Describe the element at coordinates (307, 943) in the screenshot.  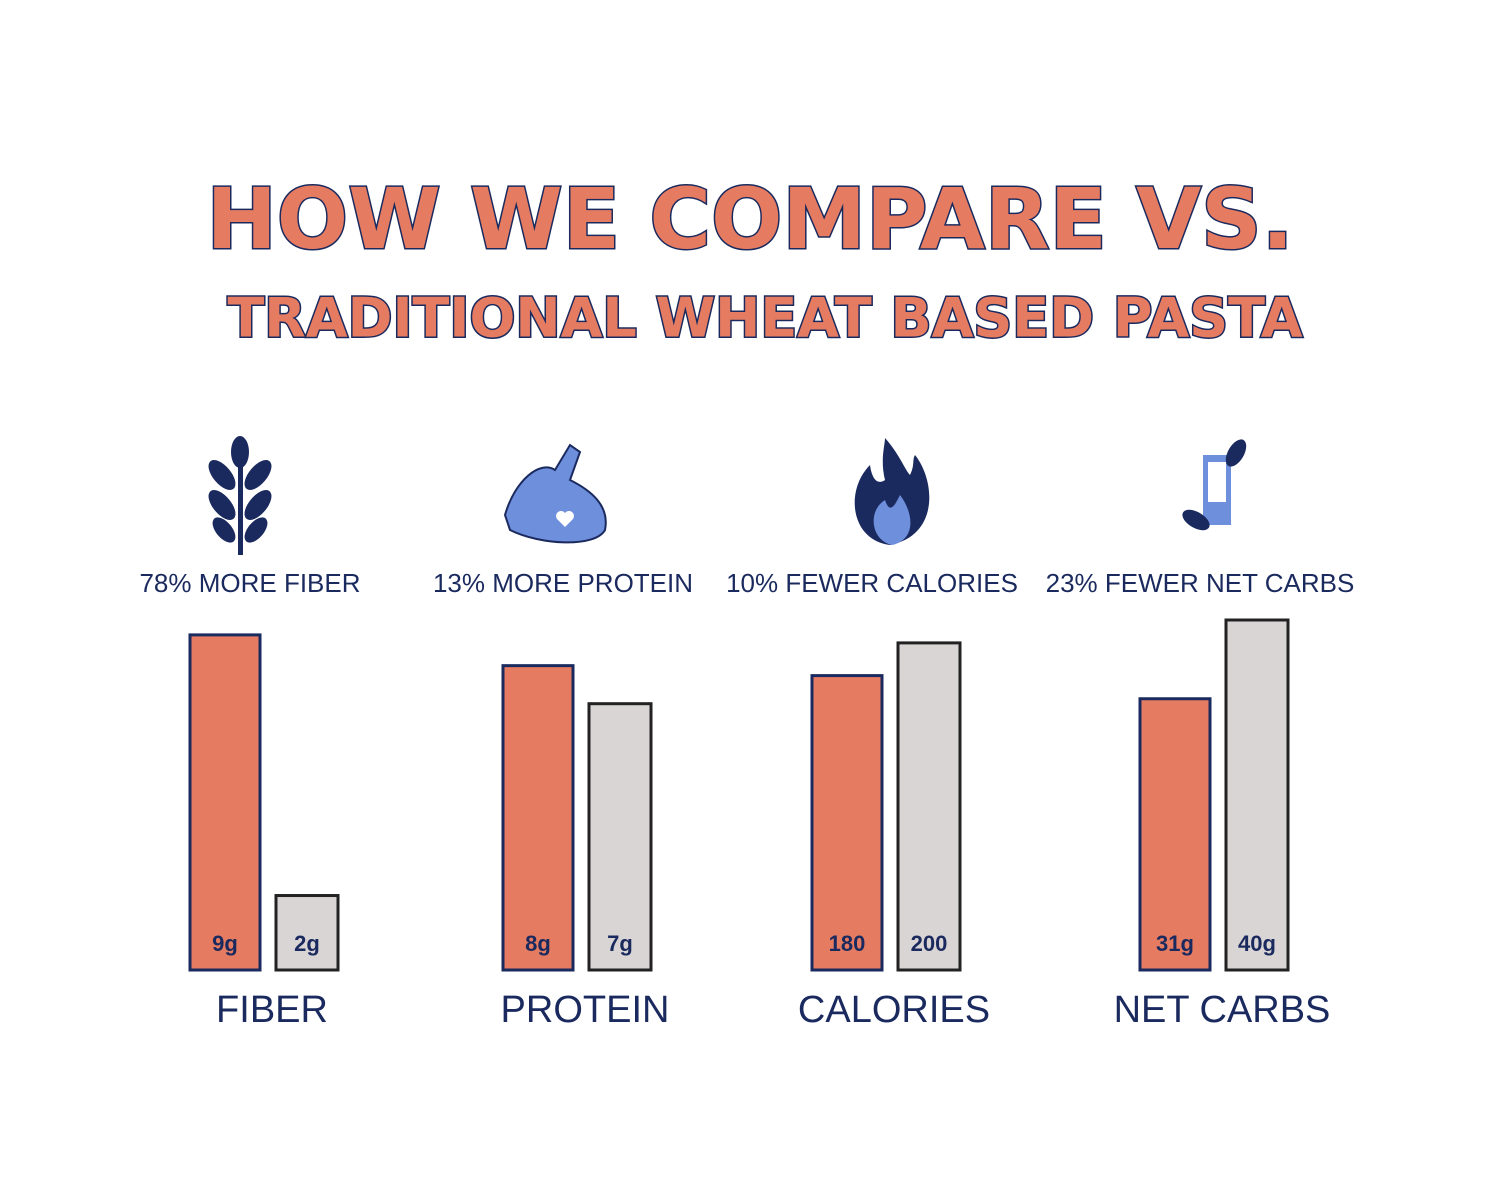
I see `value-label: 2g` at that location.